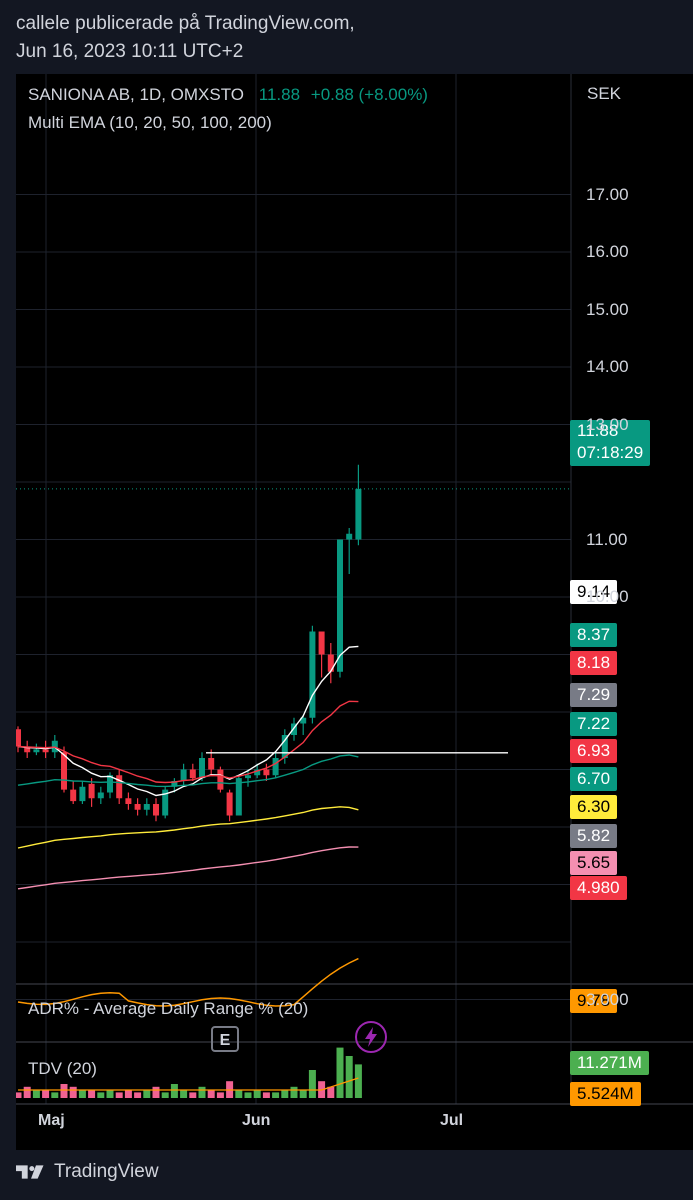  I want to click on price-scale-label: 9.78, so click(594, 1001).